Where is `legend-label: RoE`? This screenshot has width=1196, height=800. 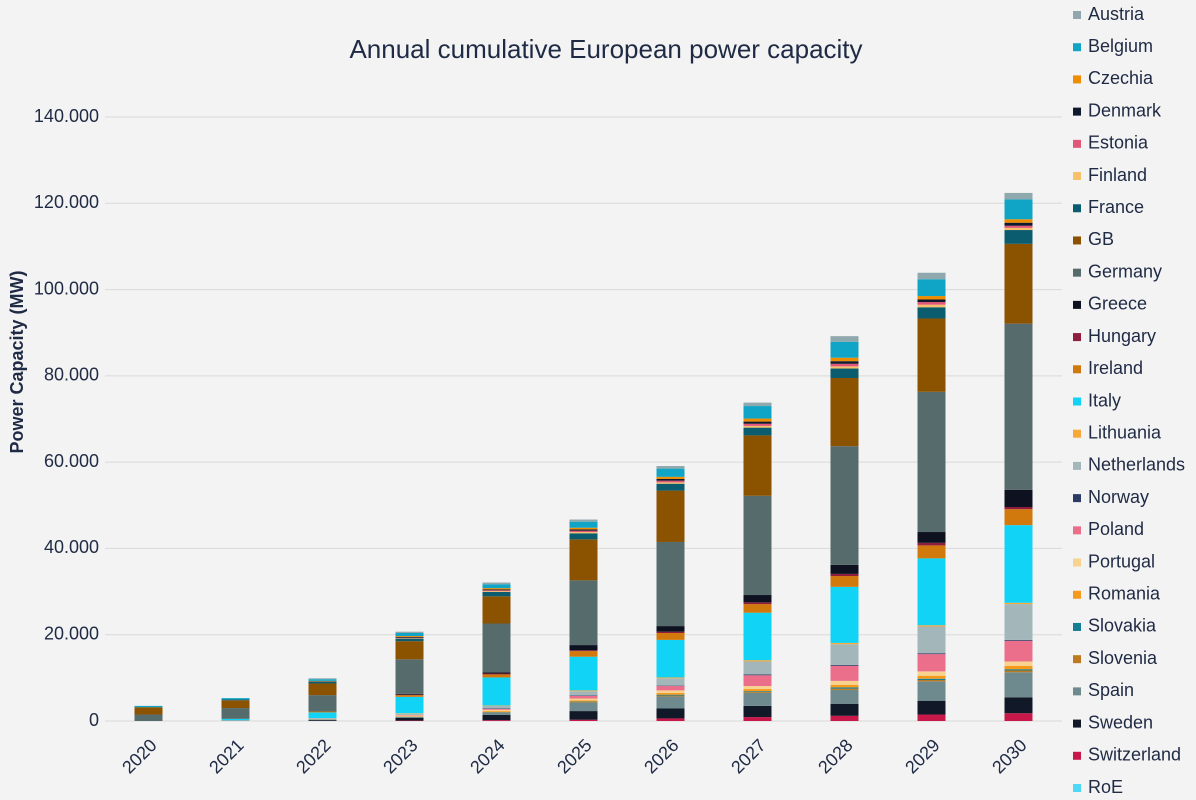 legend-label: RoE is located at coordinates (1105, 787).